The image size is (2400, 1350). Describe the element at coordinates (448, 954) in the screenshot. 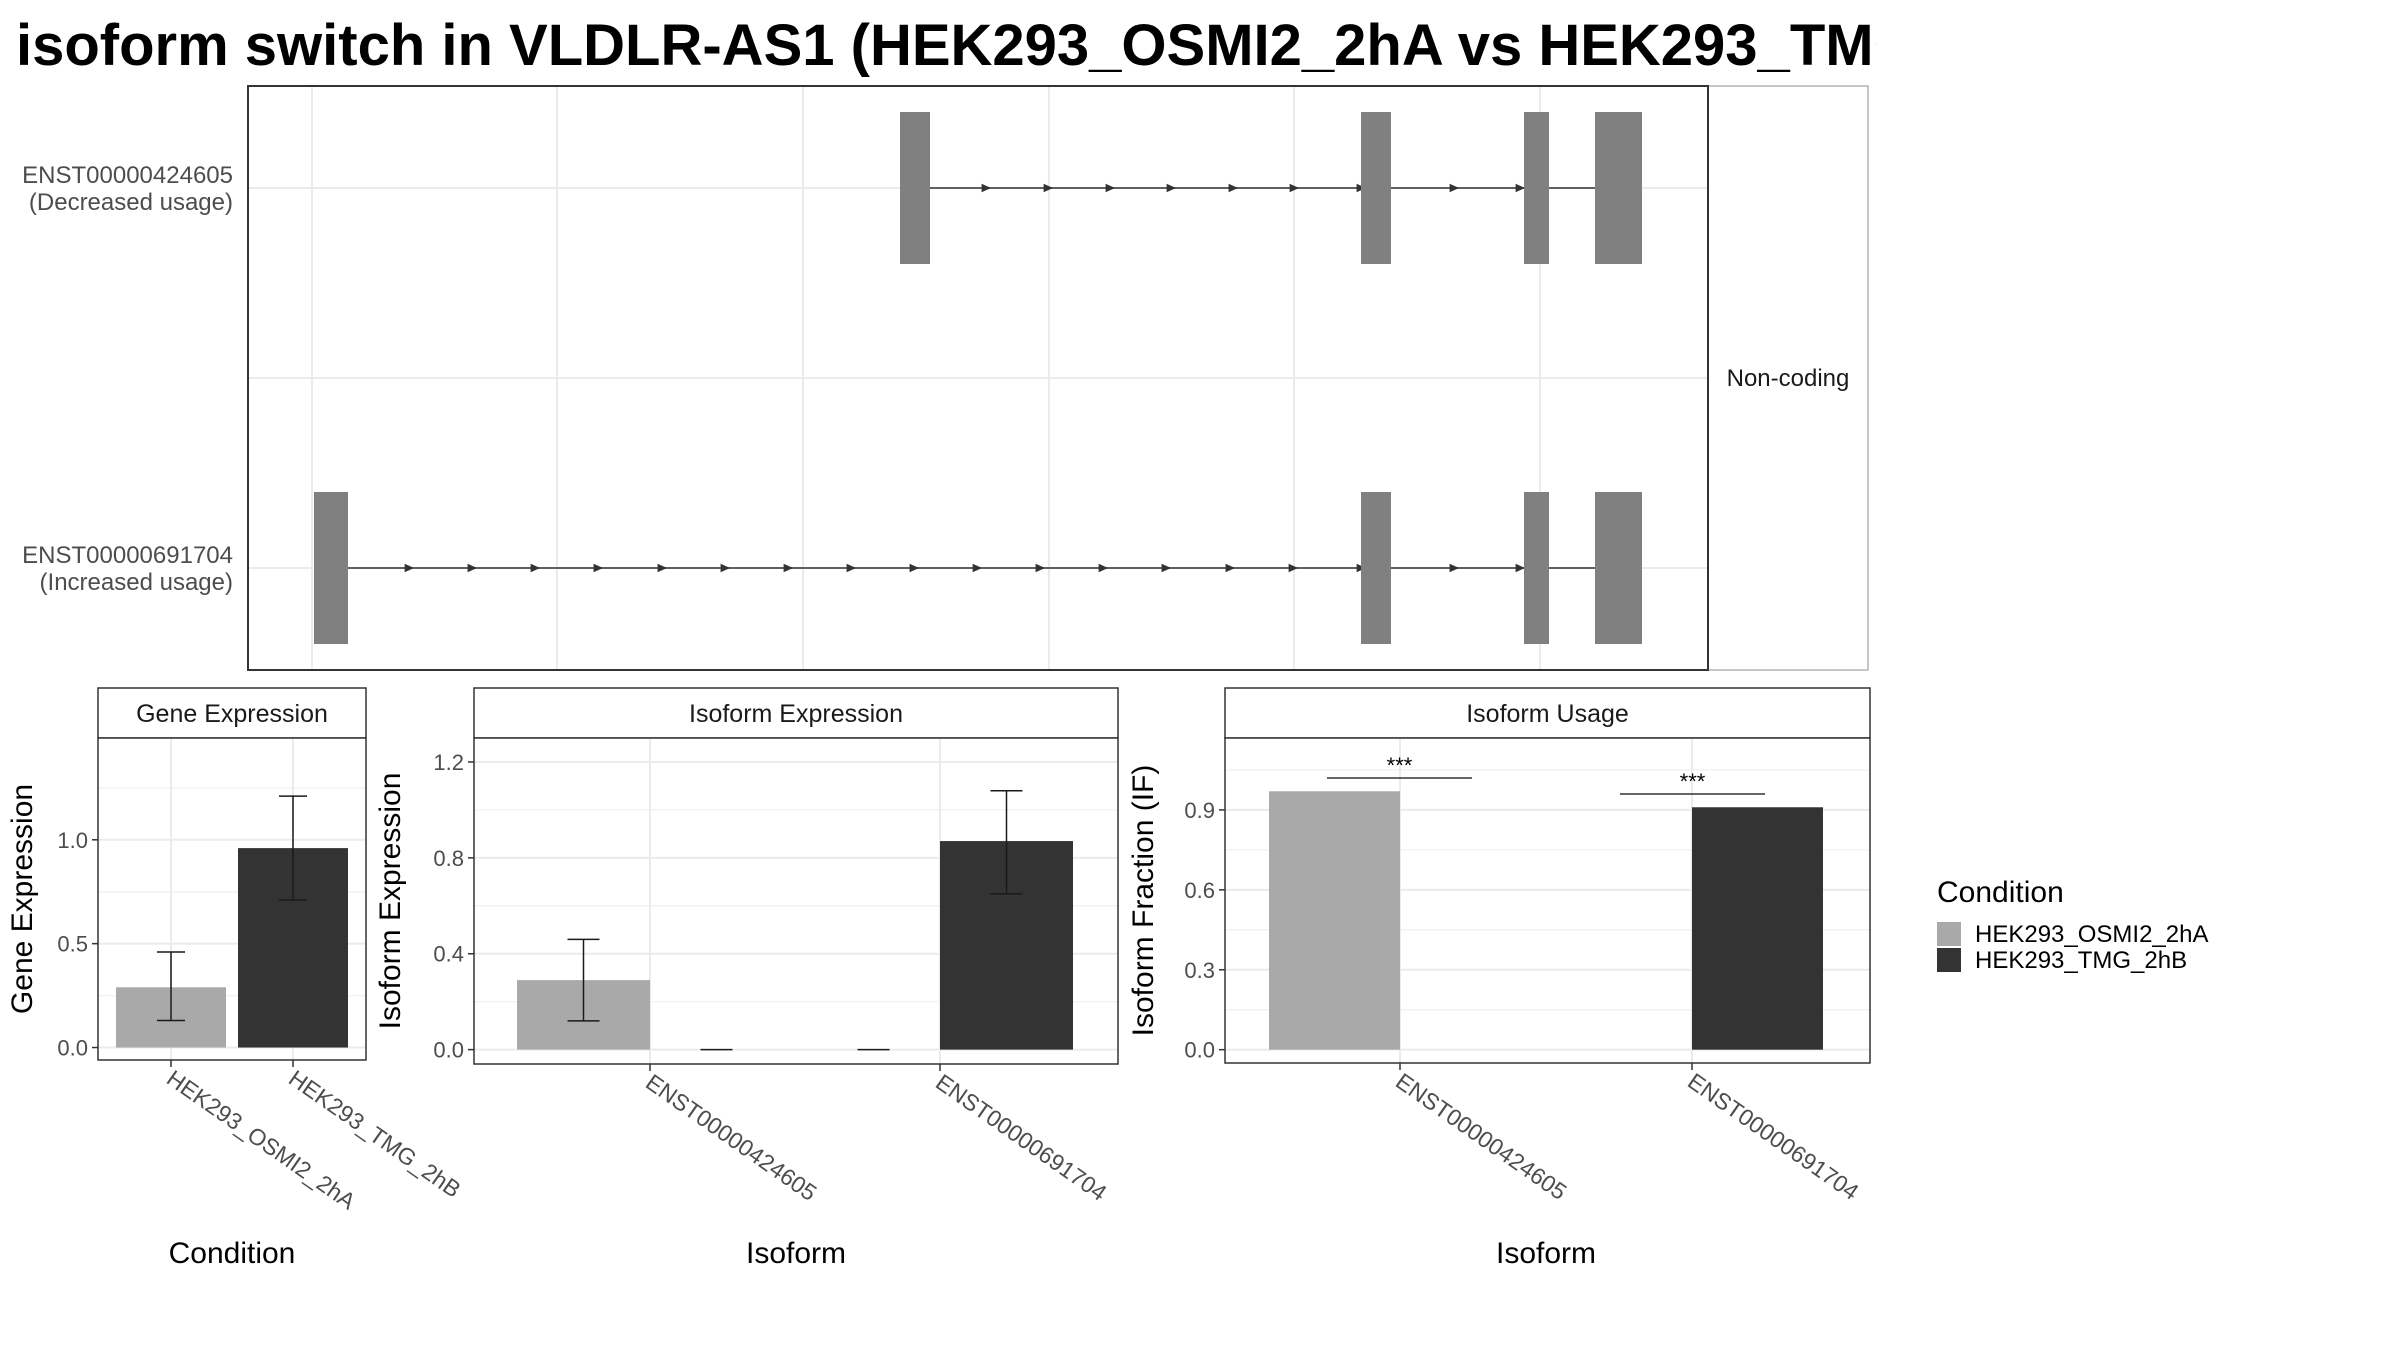

I see `y-tick-label: 0.4` at that location.